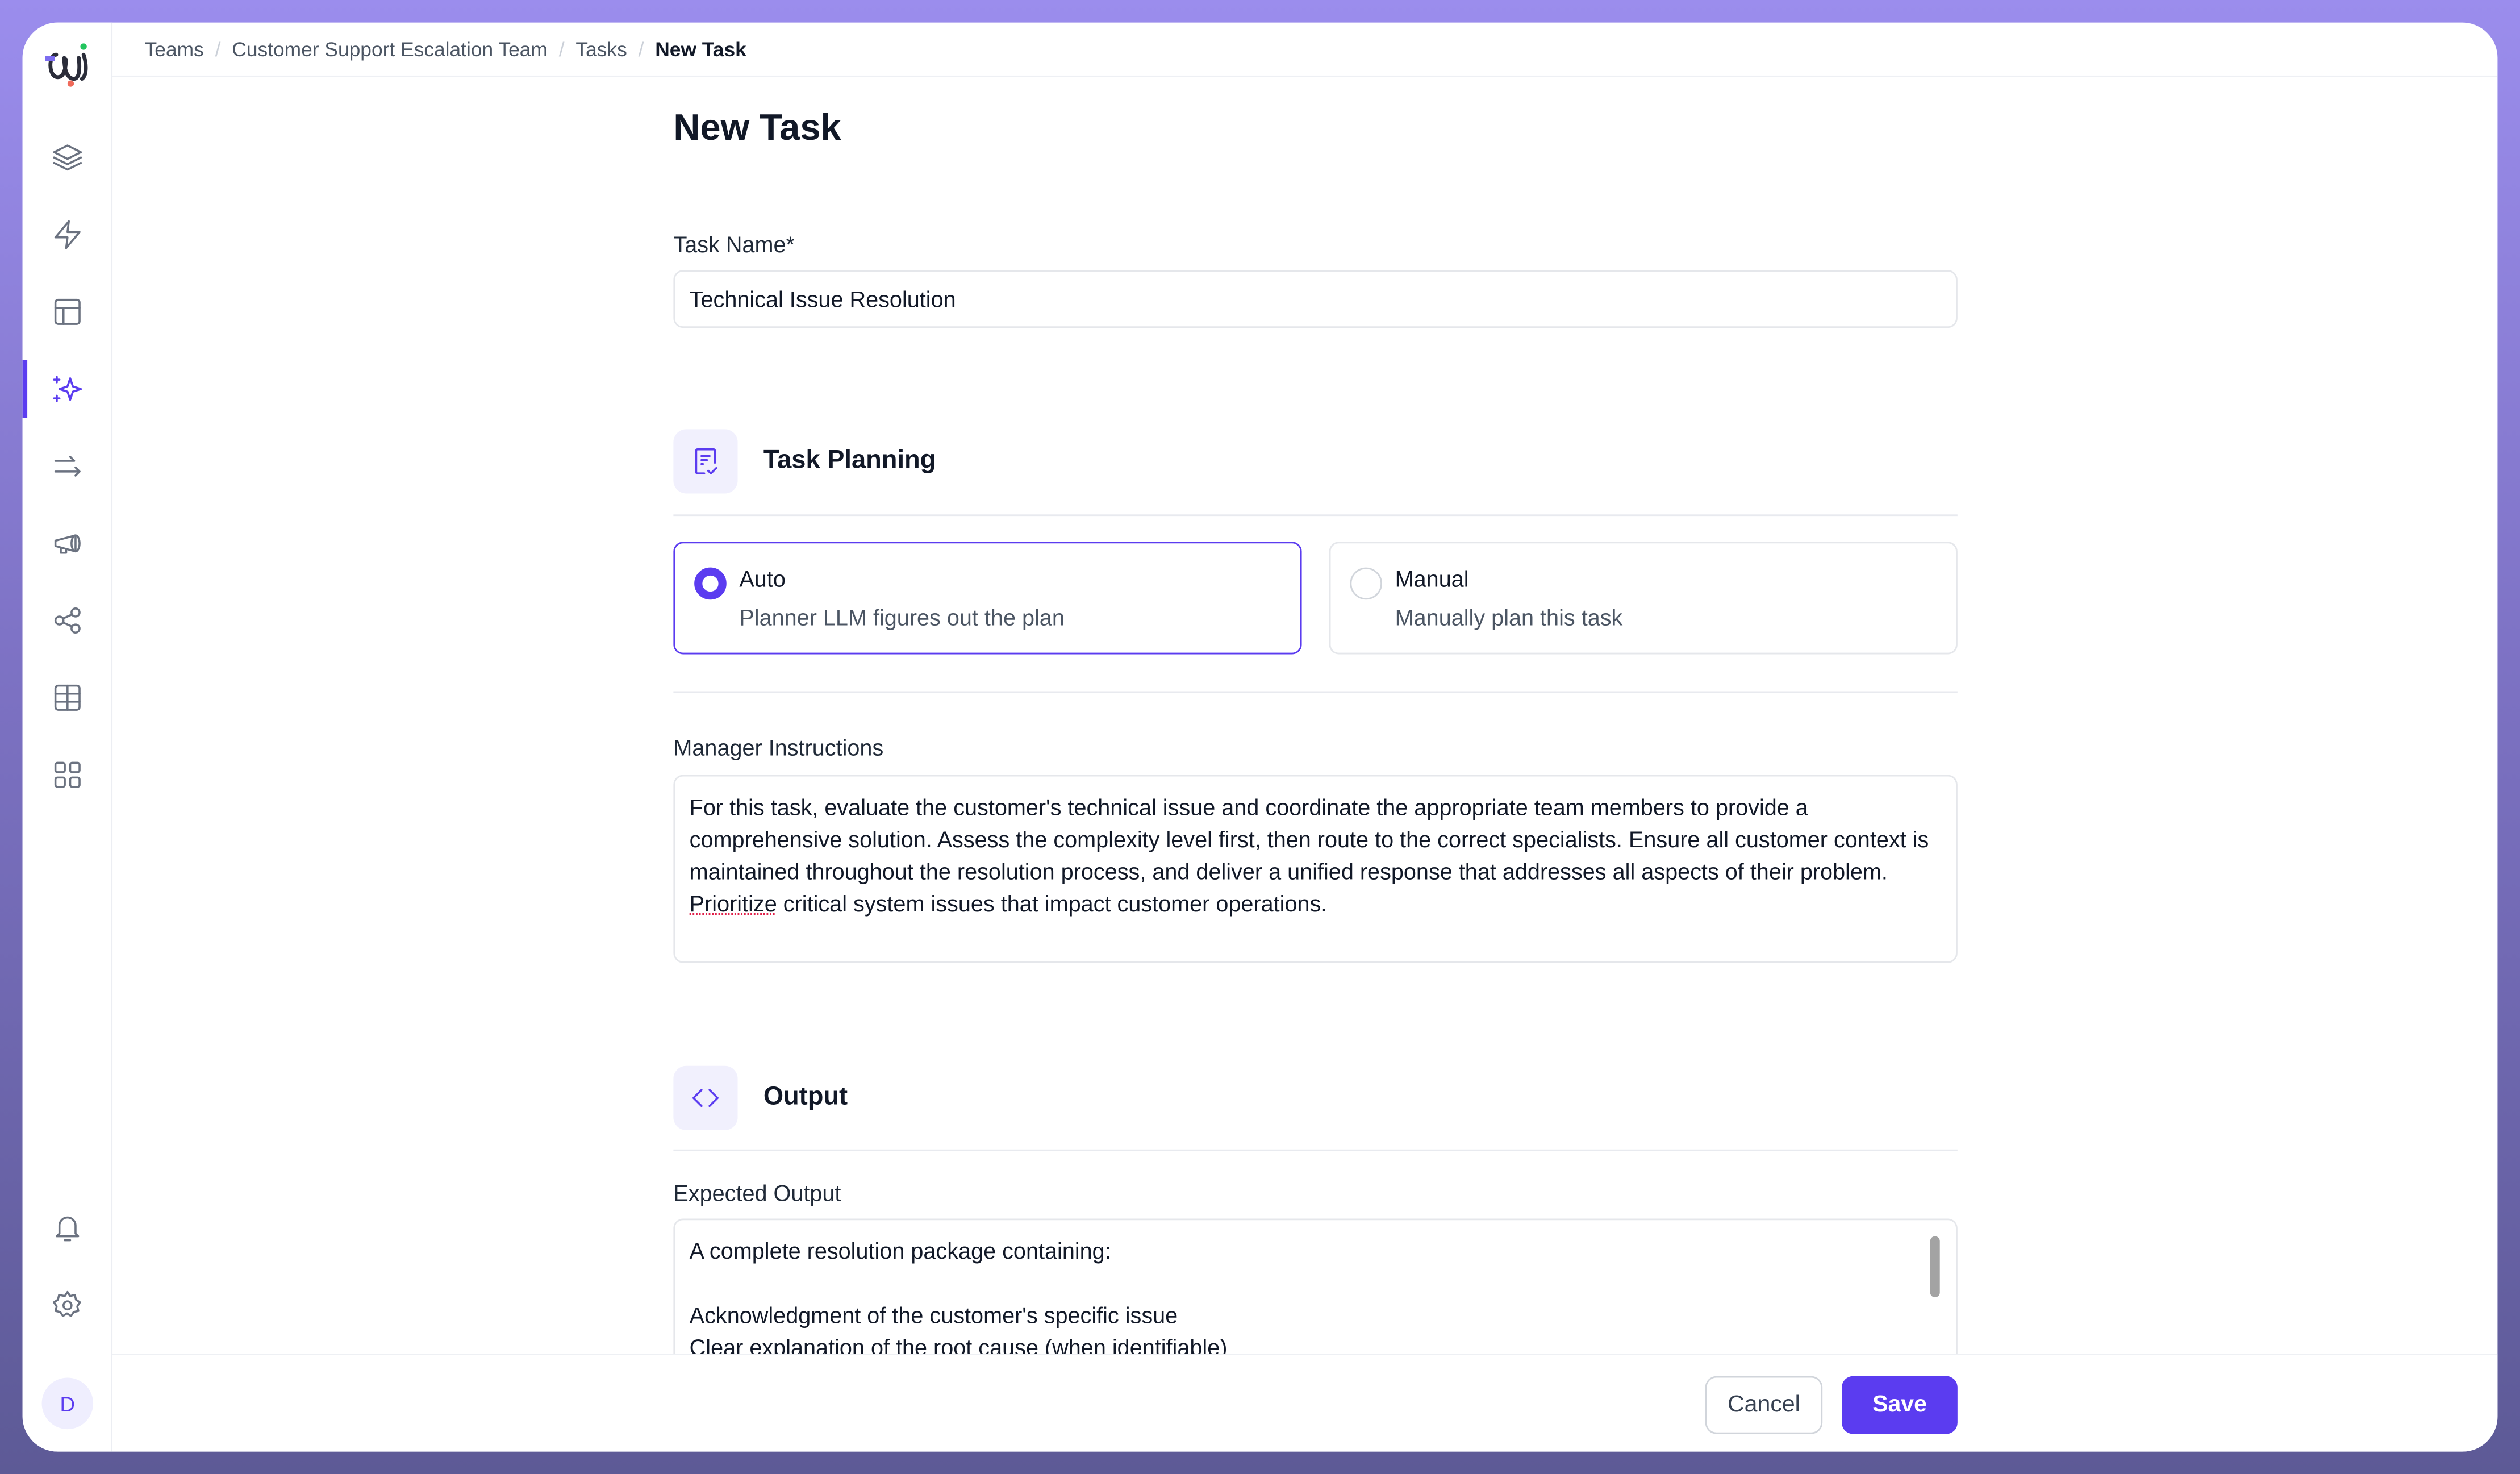  I want to click on option-description: Manually plan this task, so click(1509, 618).